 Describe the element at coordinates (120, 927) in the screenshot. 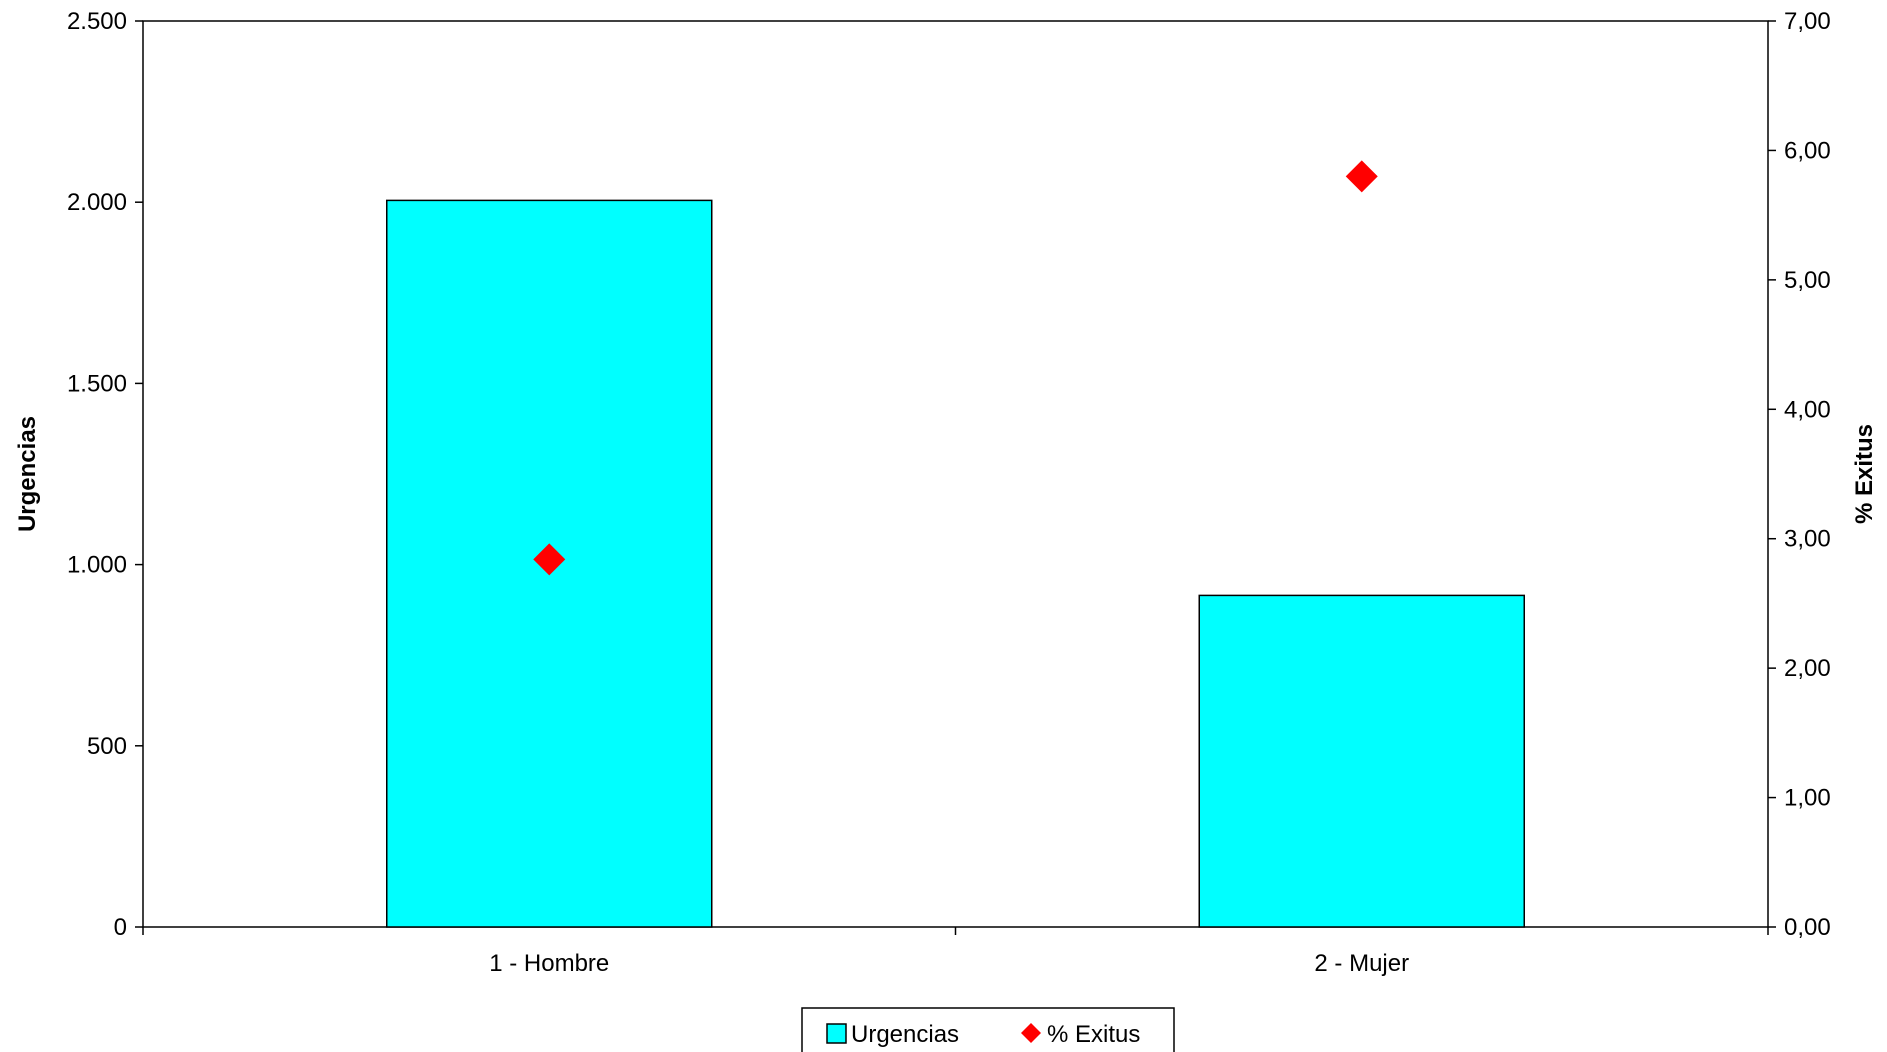

I see `y-tick-label: 0` at that location.